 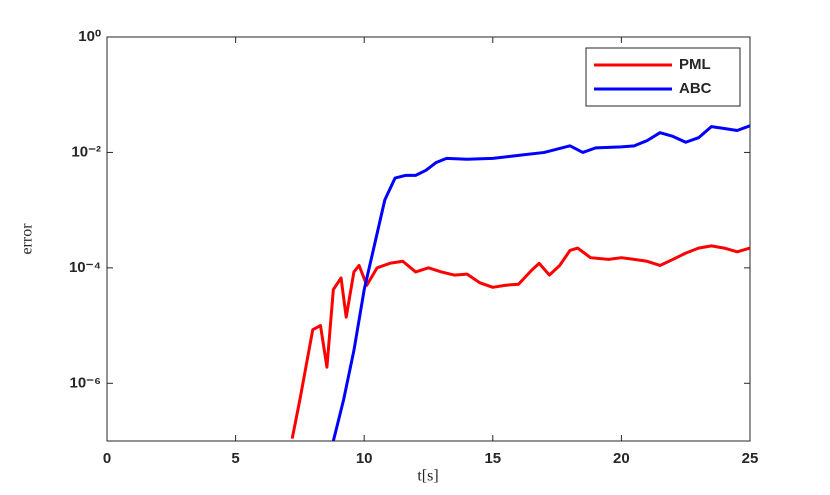 What do you see at coordinates (492, 458) in the screenshot?
I see `x-tick-label: 15` at bounding box center [492, 458].